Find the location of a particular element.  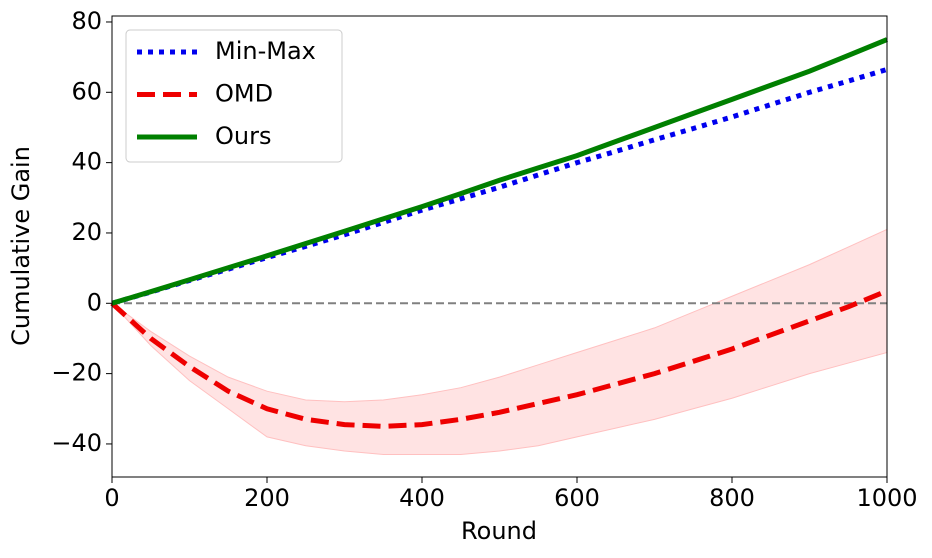

legend-label: Ours is located at coordinates (243, 136).